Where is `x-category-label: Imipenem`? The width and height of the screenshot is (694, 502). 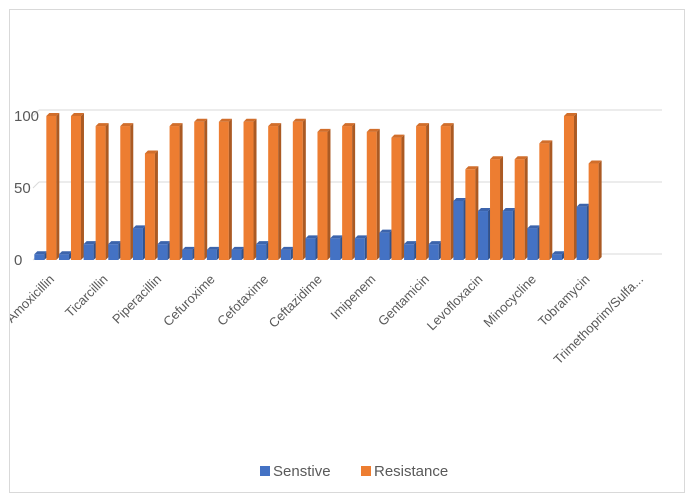 x-category-label: Imipenem is located at coordinates (352, 297).